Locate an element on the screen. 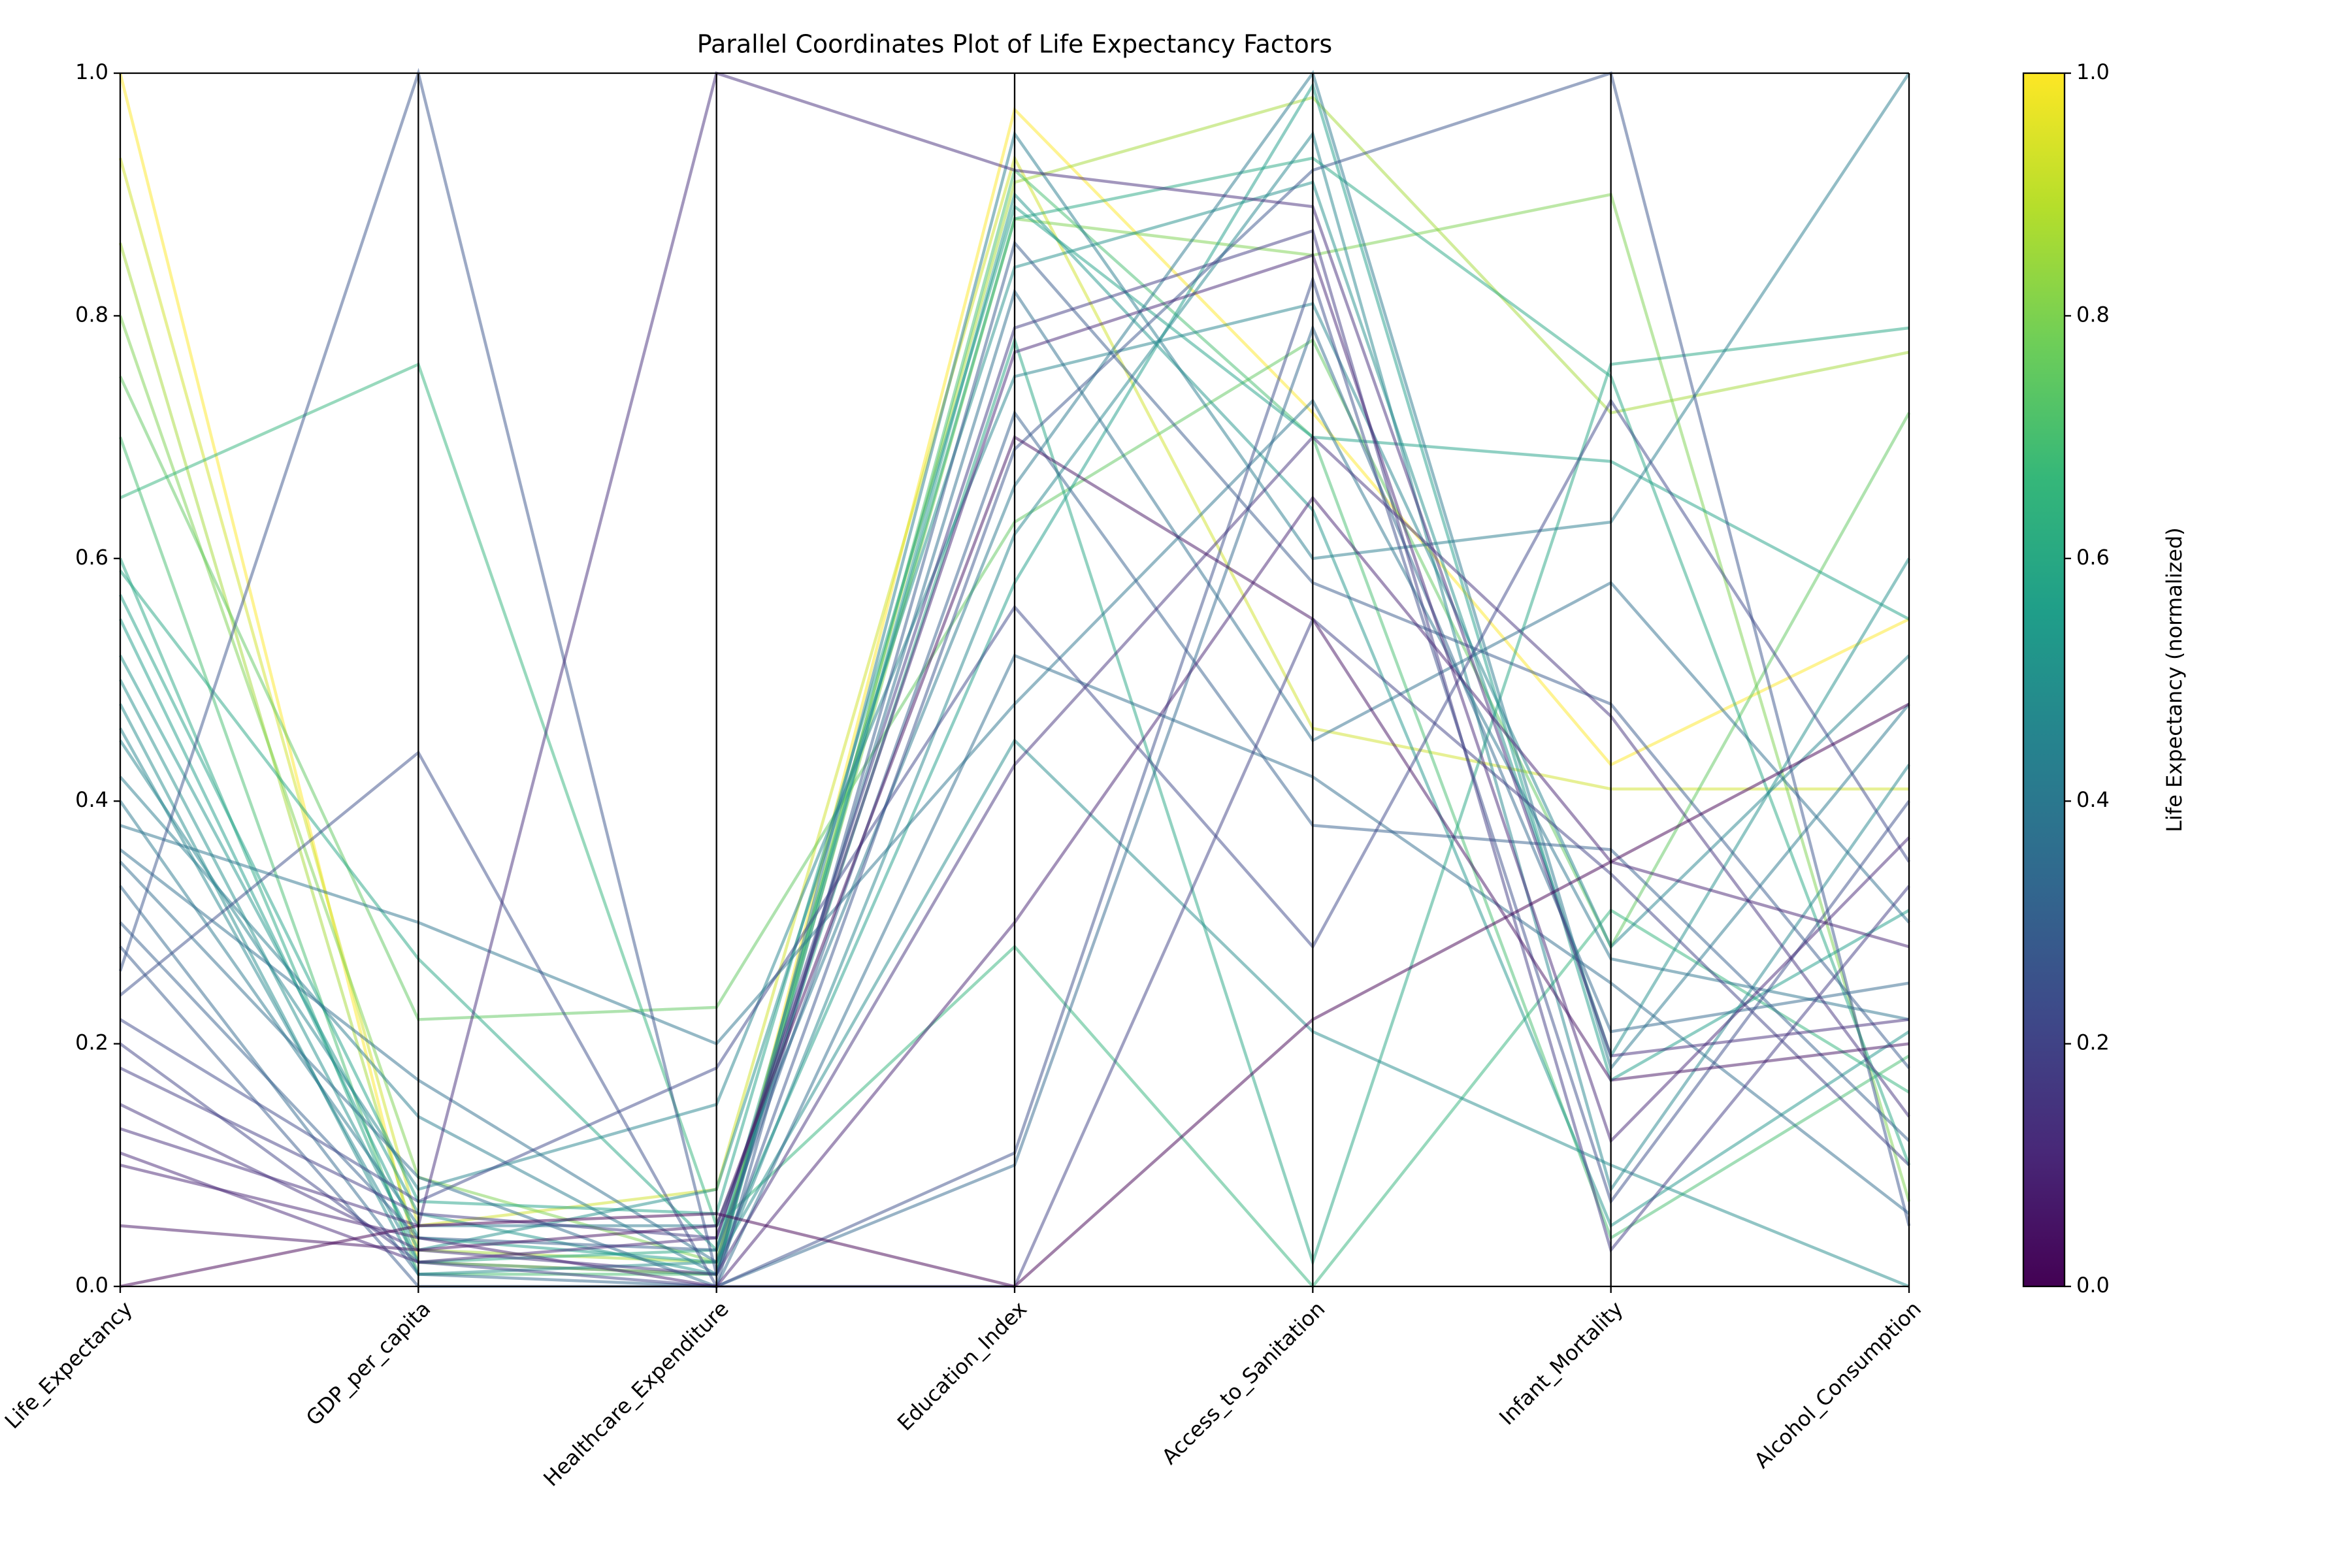  y-tick-label: 0.0 is located at coordinates (91, 1285).